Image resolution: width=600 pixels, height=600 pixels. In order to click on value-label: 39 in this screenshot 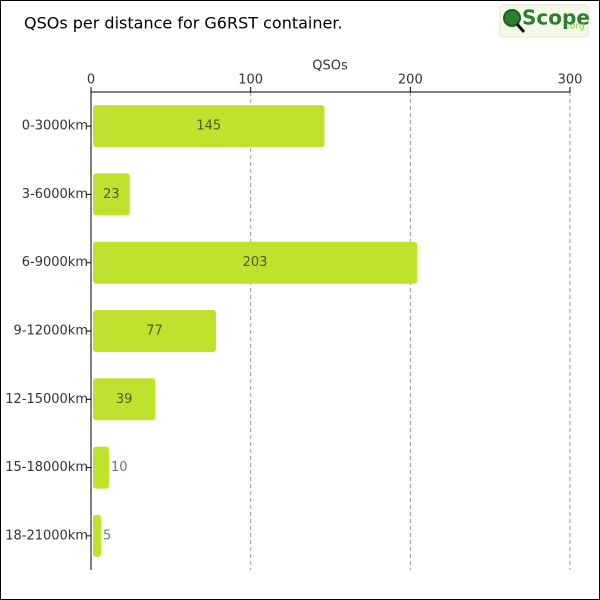, I will do `click(124, 399)`.